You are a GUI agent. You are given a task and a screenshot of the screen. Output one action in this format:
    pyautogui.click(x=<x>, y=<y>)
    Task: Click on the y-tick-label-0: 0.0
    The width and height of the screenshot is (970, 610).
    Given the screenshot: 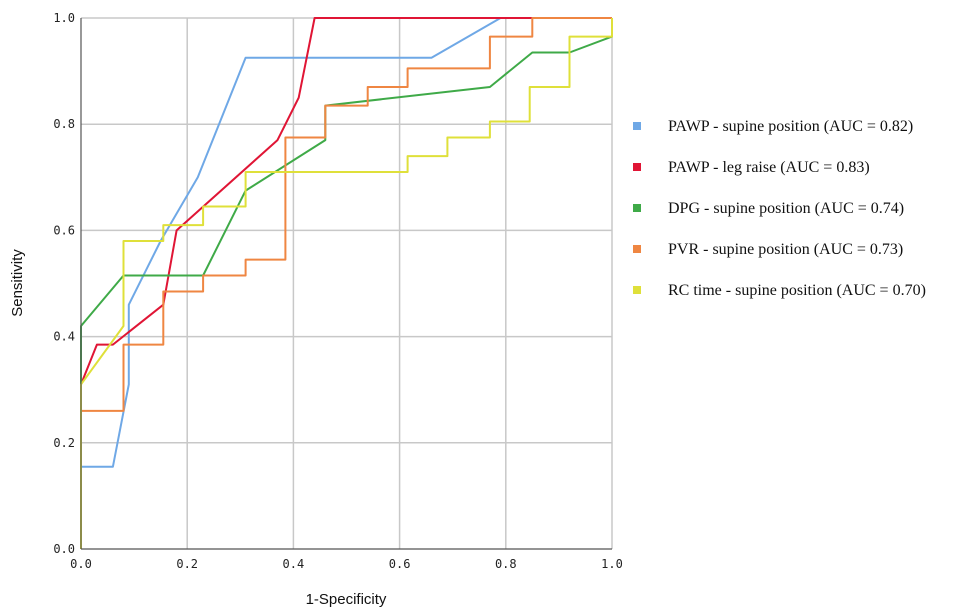 What is the action you would take?
    pyautogui.click(x=64, y=549)
    